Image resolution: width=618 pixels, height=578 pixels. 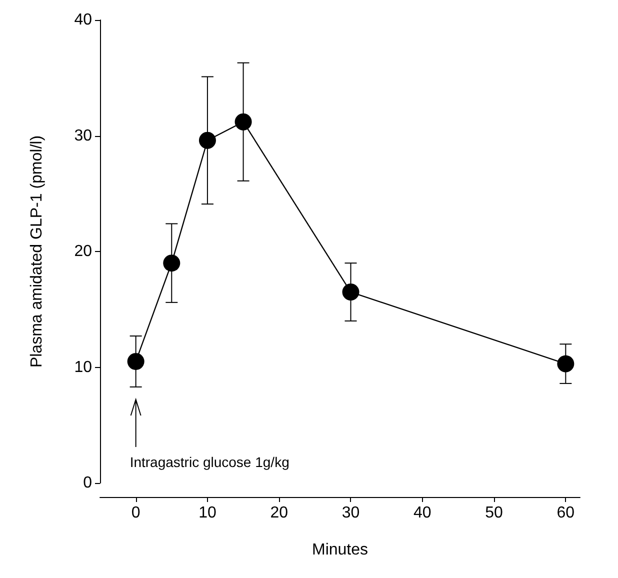 I want to click on x-tick-label: 20, so click(x=279, y=513).